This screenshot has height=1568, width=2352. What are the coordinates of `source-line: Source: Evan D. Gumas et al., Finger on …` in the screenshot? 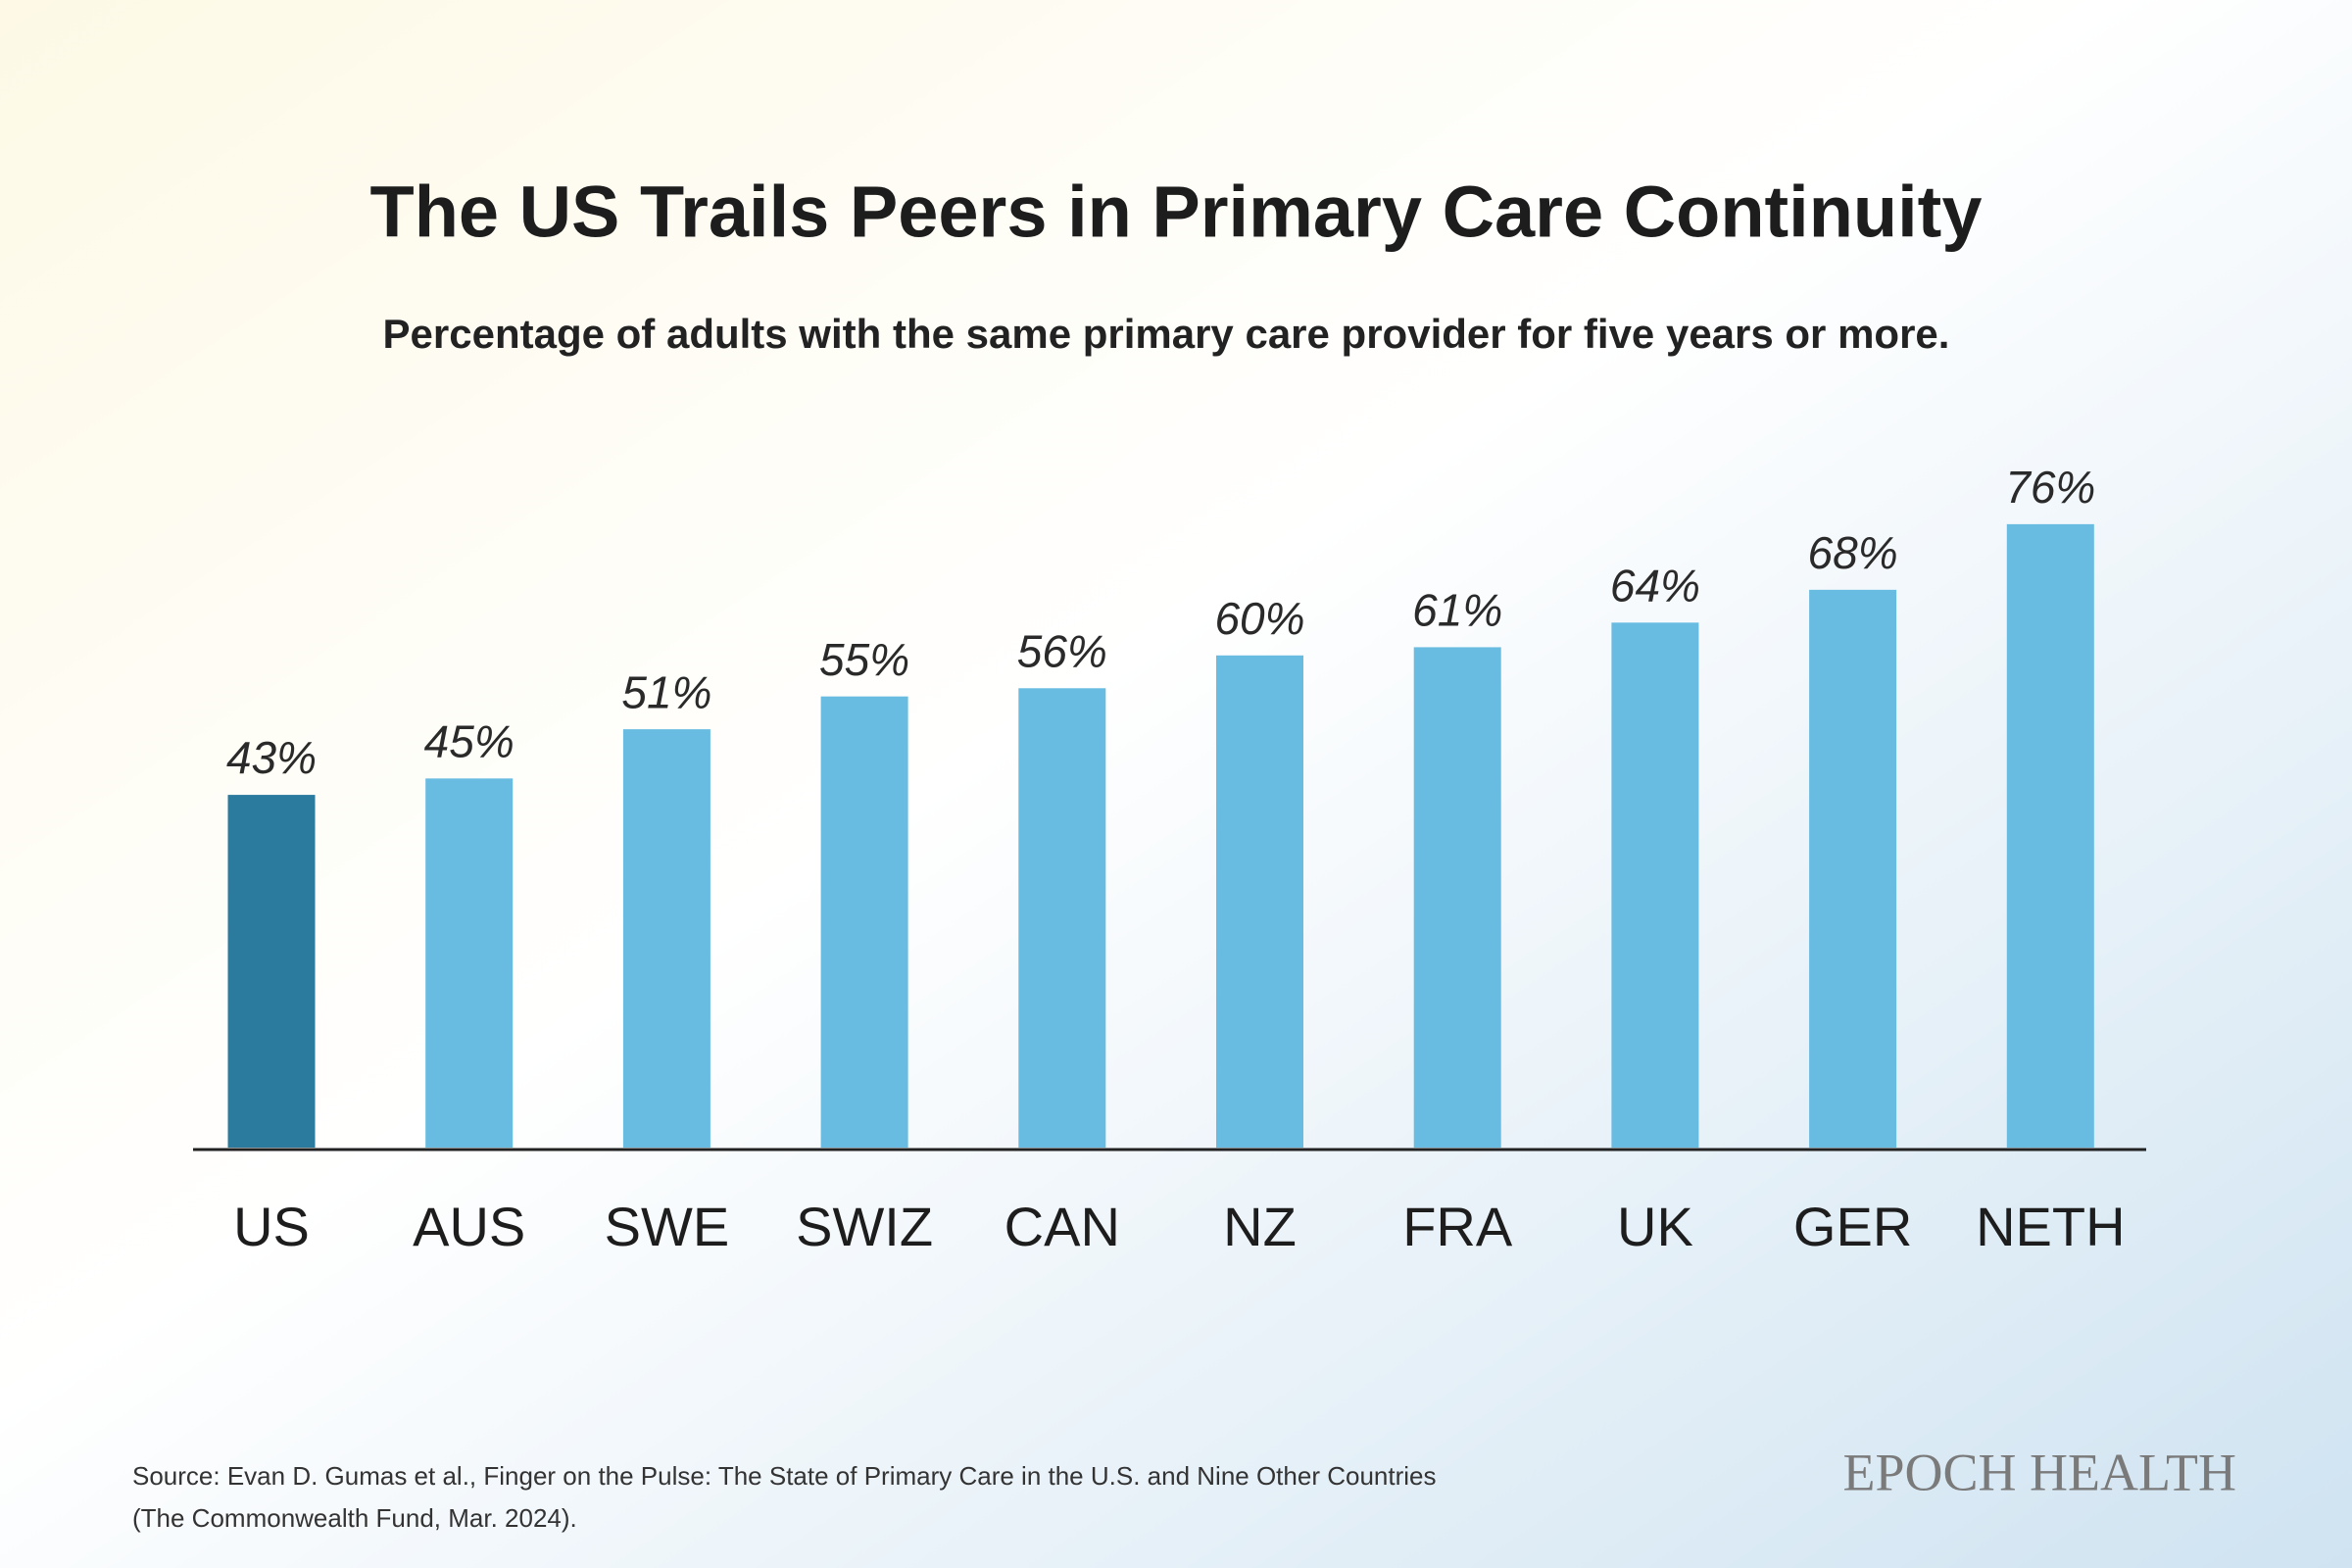 It's located at (784, 1476).